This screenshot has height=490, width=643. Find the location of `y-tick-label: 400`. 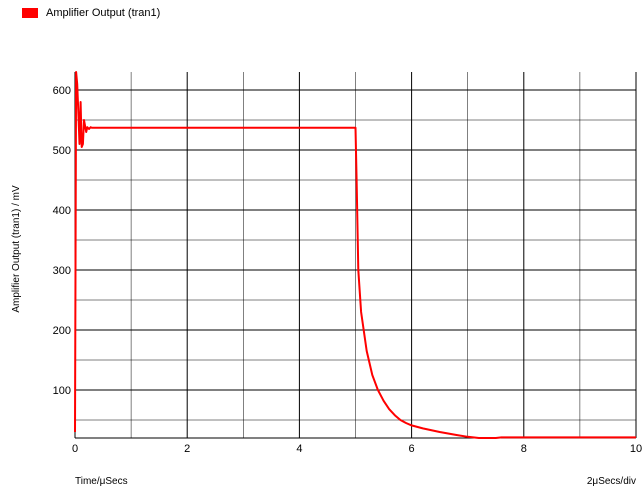

y-tick-label: 400 is located at coordinates (62, 211).